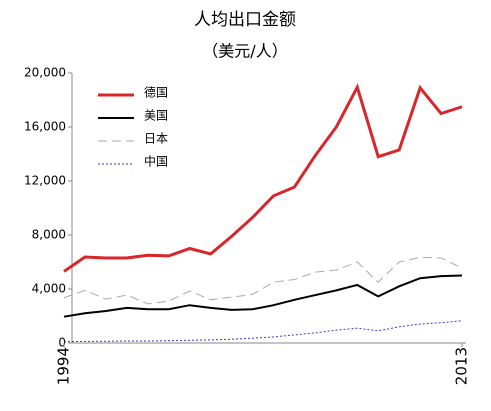 Image resolution: width=491 pixels, height=411 pixels. What do you see at coordinates (49, 289) in the screenshot?
I see `y-tick-label: 4,000` at bounding box center [49, 289].